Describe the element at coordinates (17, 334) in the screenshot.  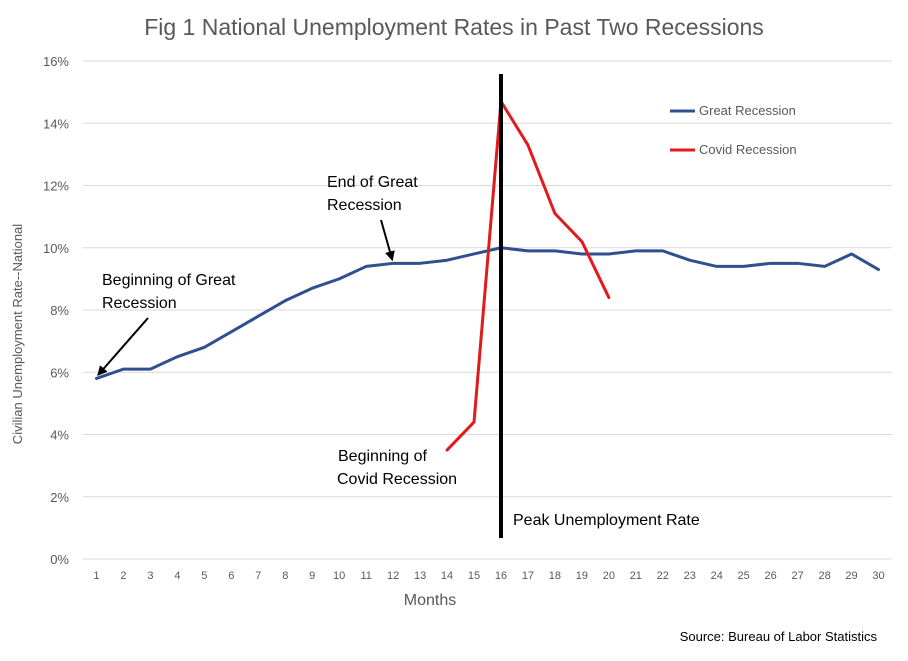
I see `y-axis-label: Civilian Unemployment Rate--National` at that location.